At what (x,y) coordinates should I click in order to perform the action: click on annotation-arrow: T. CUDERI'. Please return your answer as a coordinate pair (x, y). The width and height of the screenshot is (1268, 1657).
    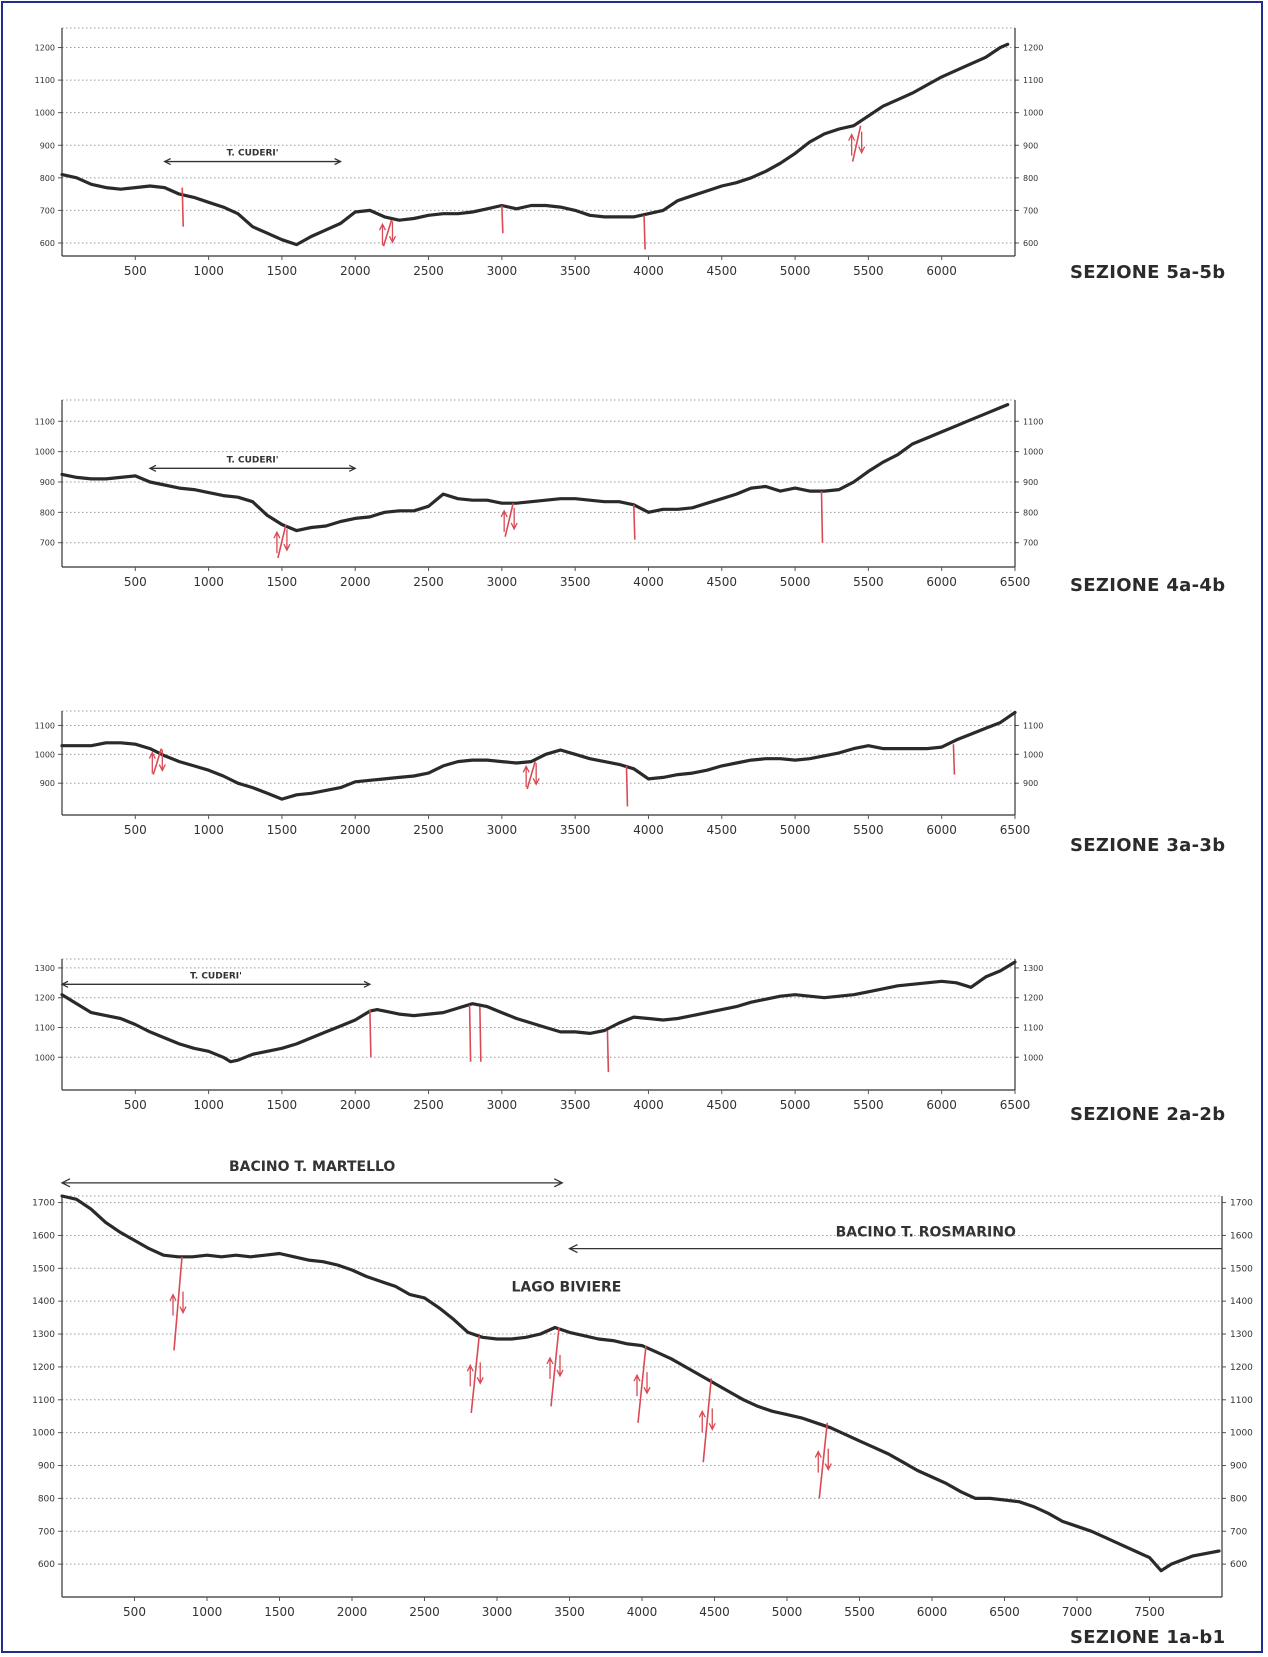
    Looking at the image, I should click on (253, 157).